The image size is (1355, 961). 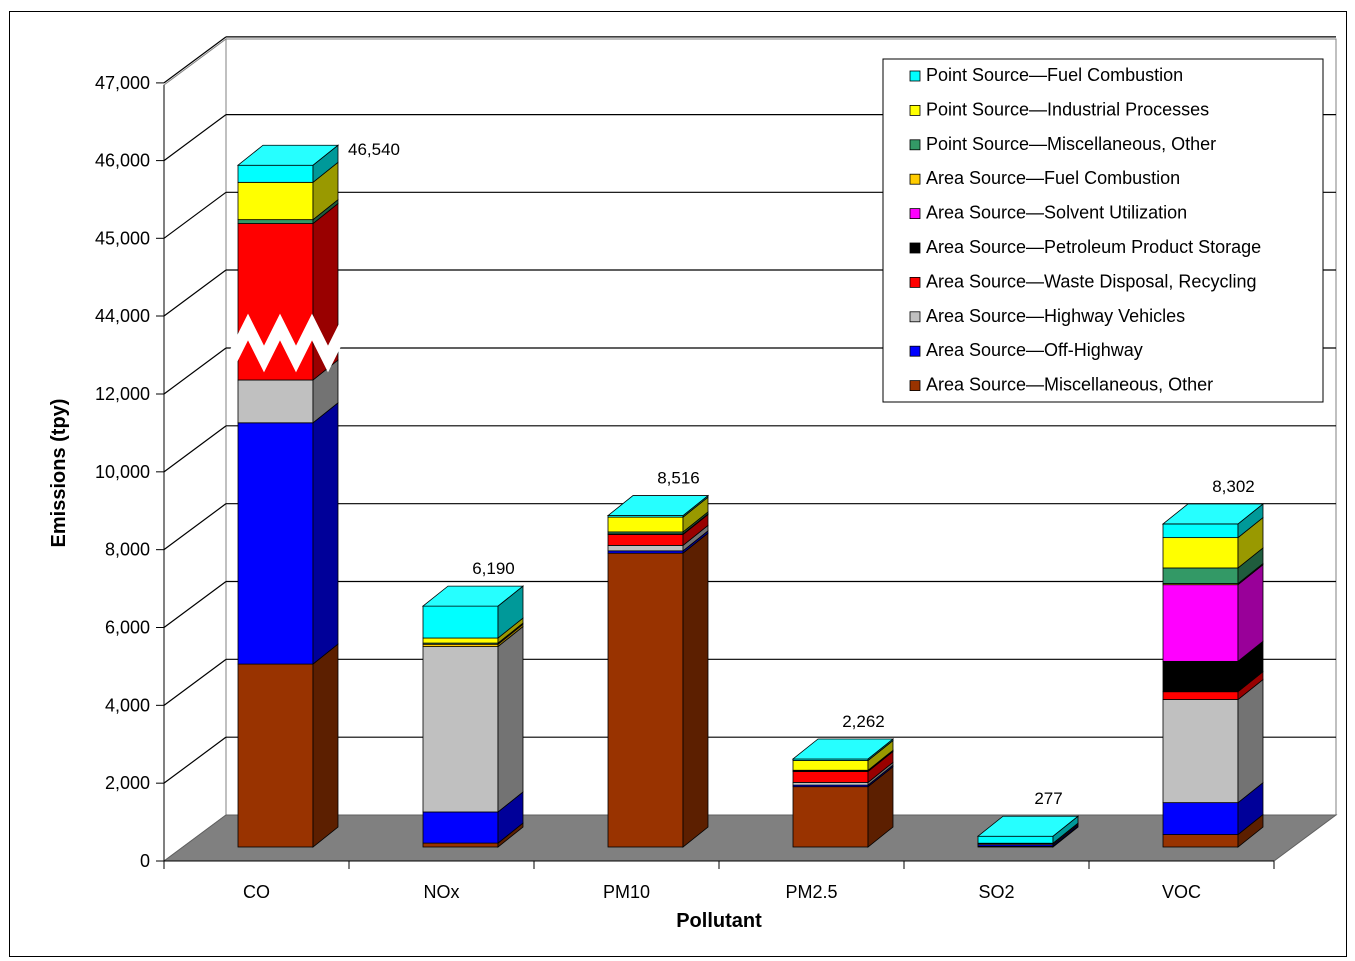 What do you see at coordinates (915, 386) in the screenshot?
I see `legend-swatch-area-source-miscellaneous-other` at bounding box center [915, 386].